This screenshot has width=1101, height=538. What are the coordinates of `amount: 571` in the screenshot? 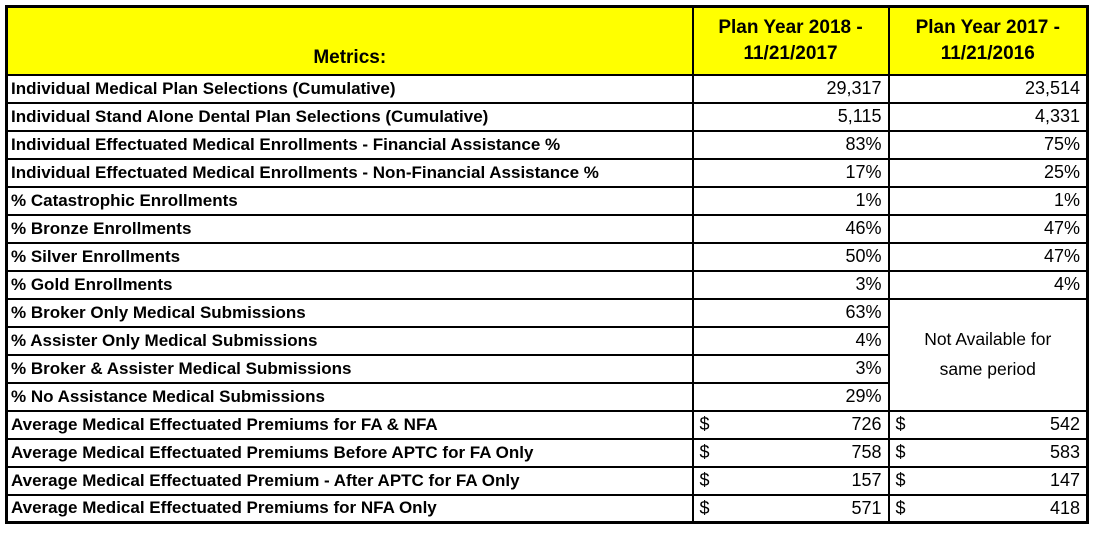 It's located at (866, 507).